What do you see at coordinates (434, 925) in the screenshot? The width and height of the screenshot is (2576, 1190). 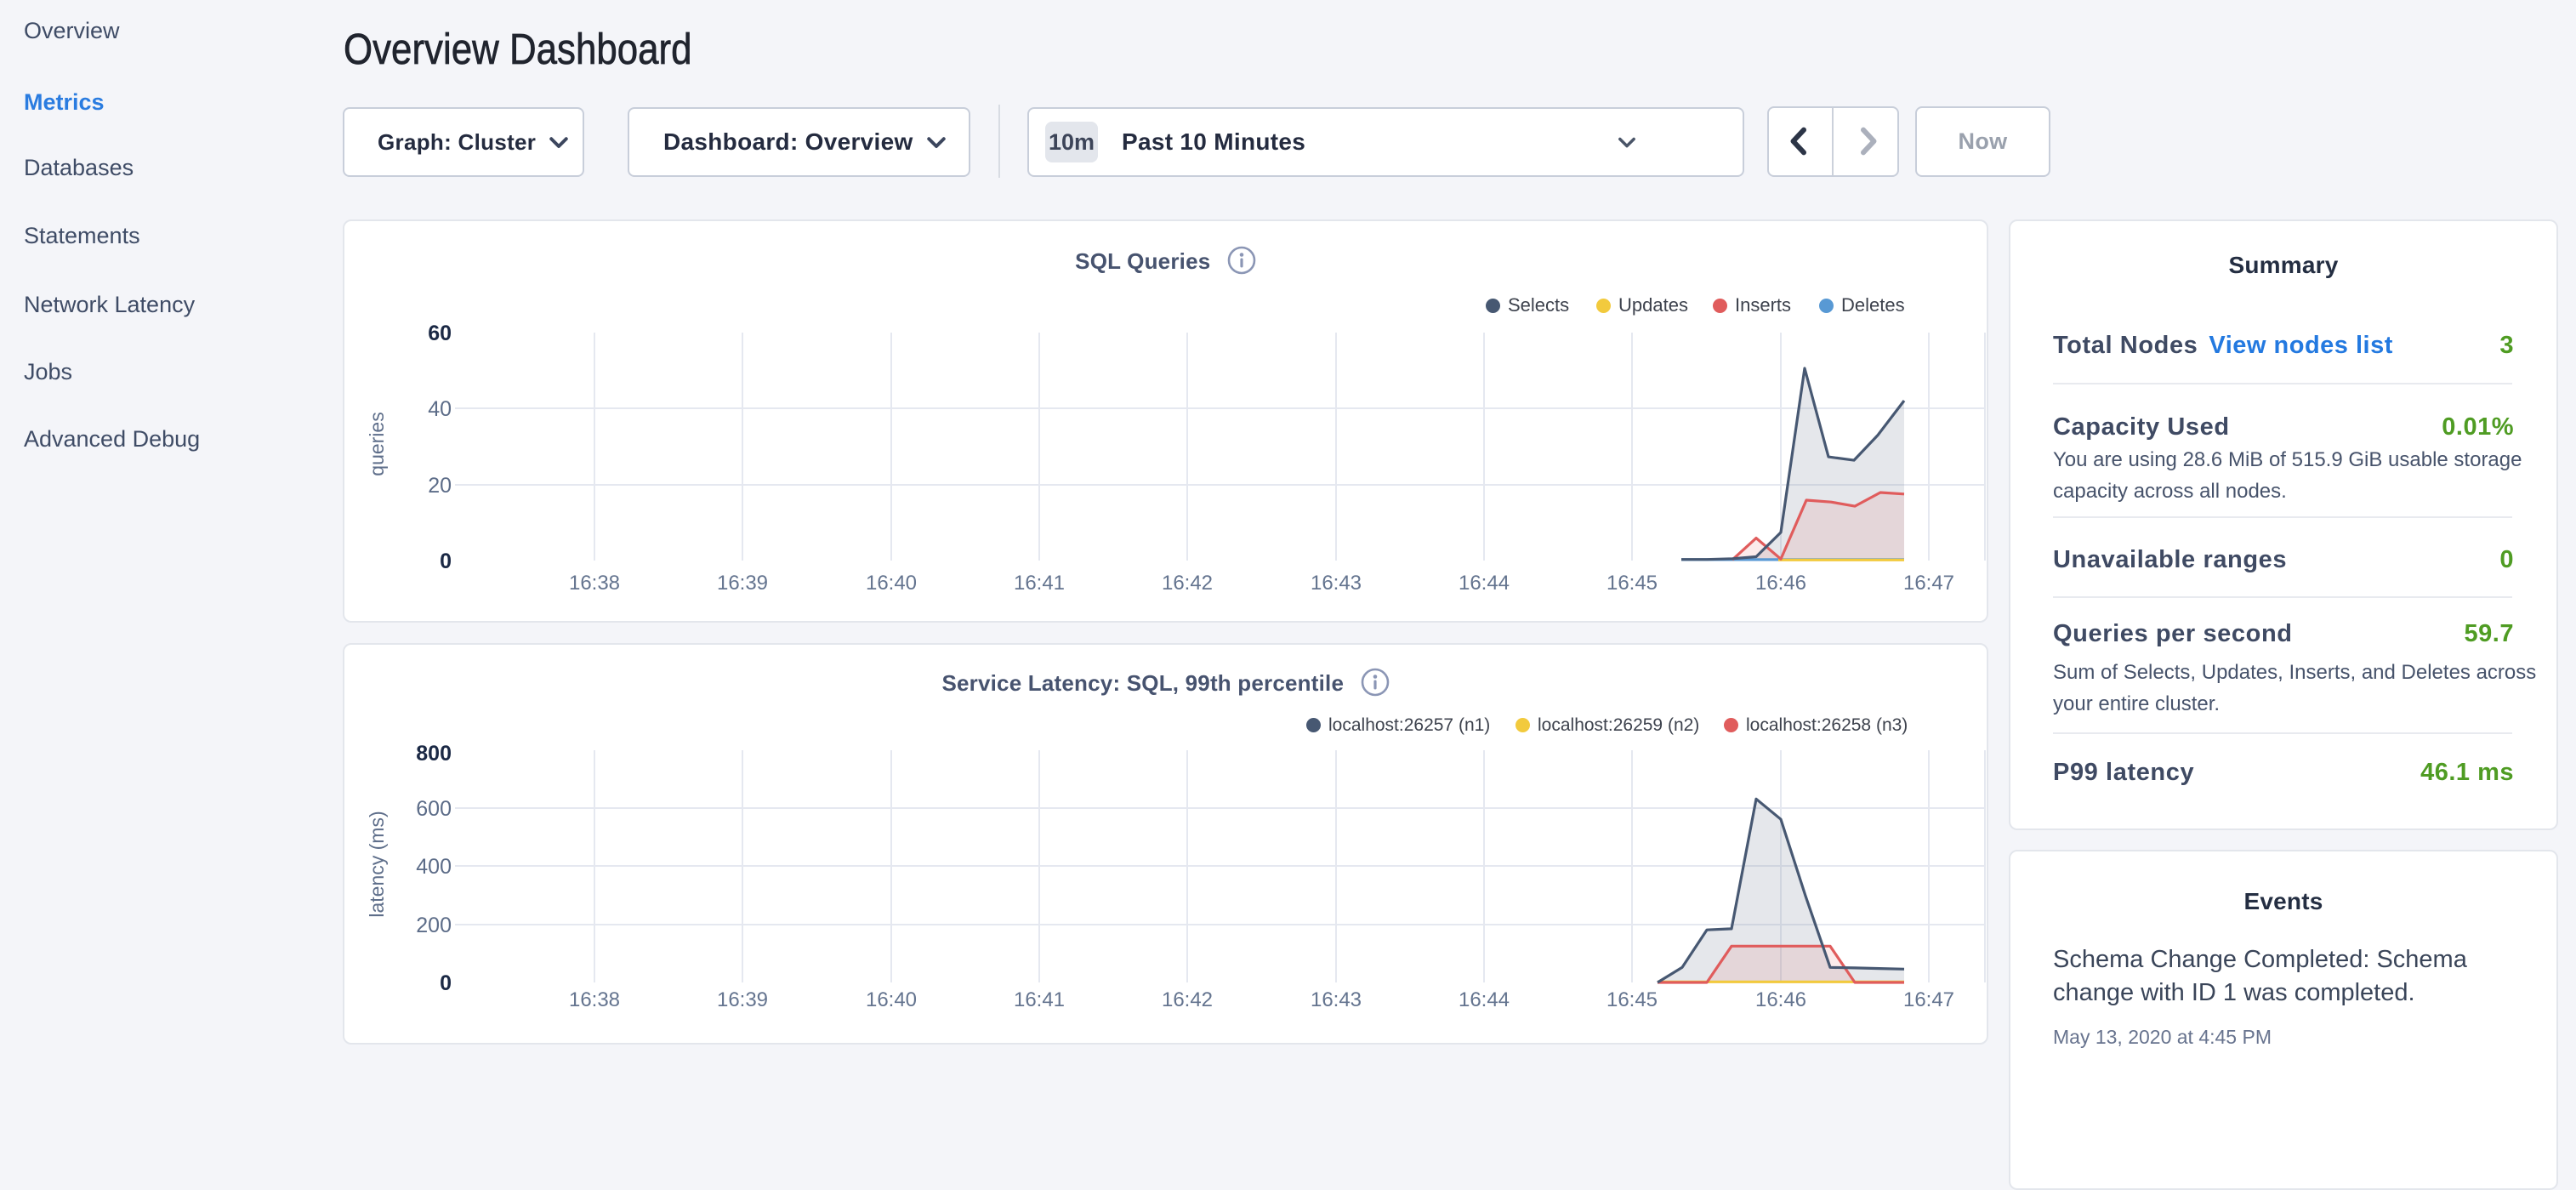 I see `svg-text: 200` at bounding box center [434, 925].